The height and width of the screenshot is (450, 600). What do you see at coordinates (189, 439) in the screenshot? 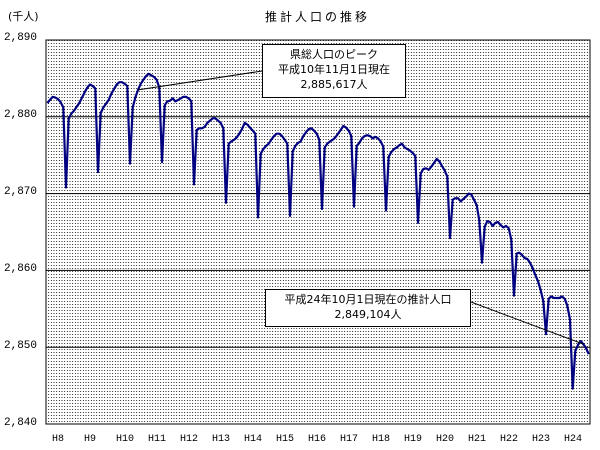
I see `x-tick-label: H12` at bounding box center [189, 439].